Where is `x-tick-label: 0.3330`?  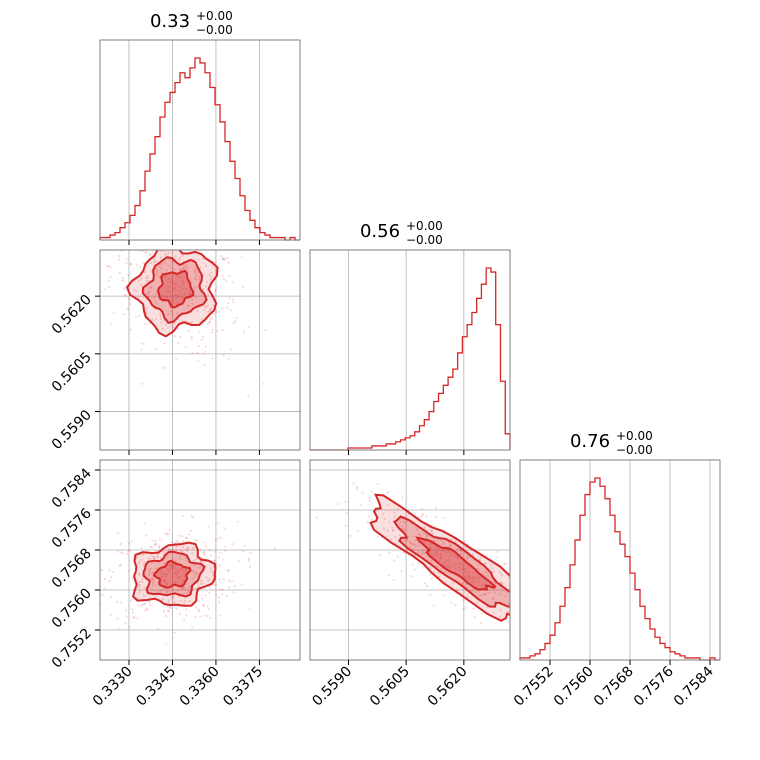
x-tick-label: 0.3330 is located at coordinates (113, 687).